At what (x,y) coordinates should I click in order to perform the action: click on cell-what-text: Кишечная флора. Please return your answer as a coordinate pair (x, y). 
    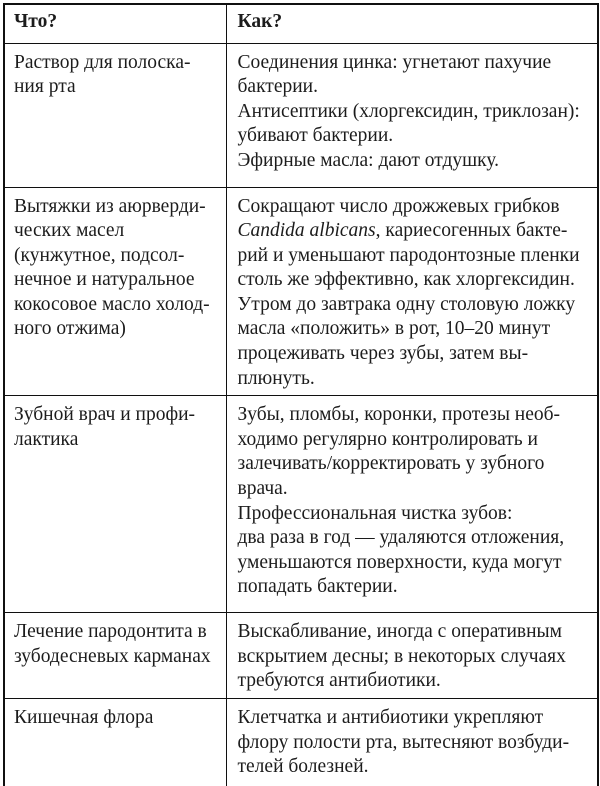
    Looking at the image, I should click on (84, 718).